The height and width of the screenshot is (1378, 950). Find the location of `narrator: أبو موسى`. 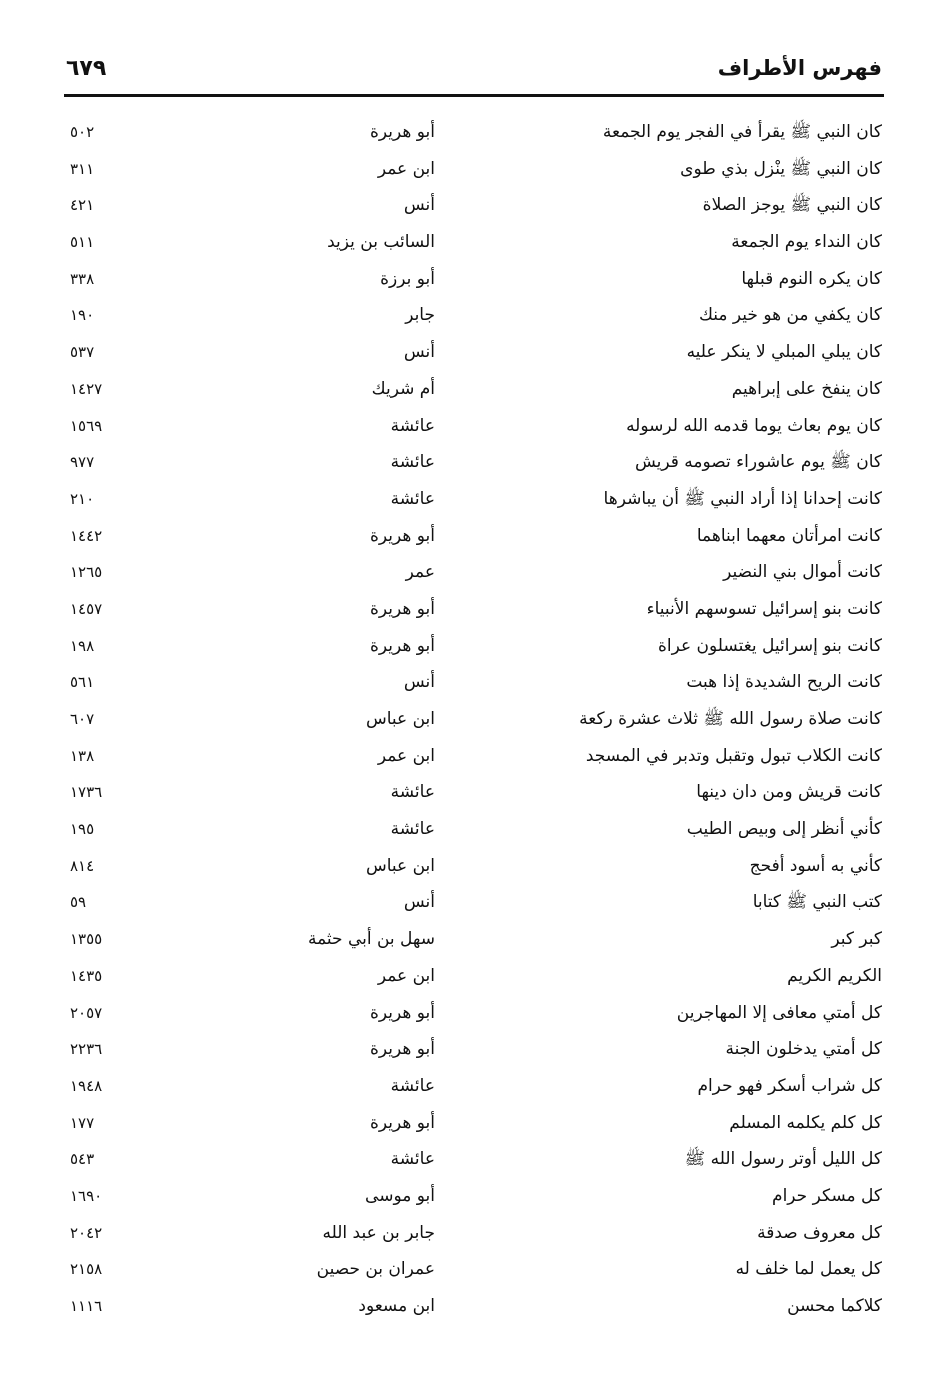

narrator: أبو موسى is located at coordinates (400, 1195).